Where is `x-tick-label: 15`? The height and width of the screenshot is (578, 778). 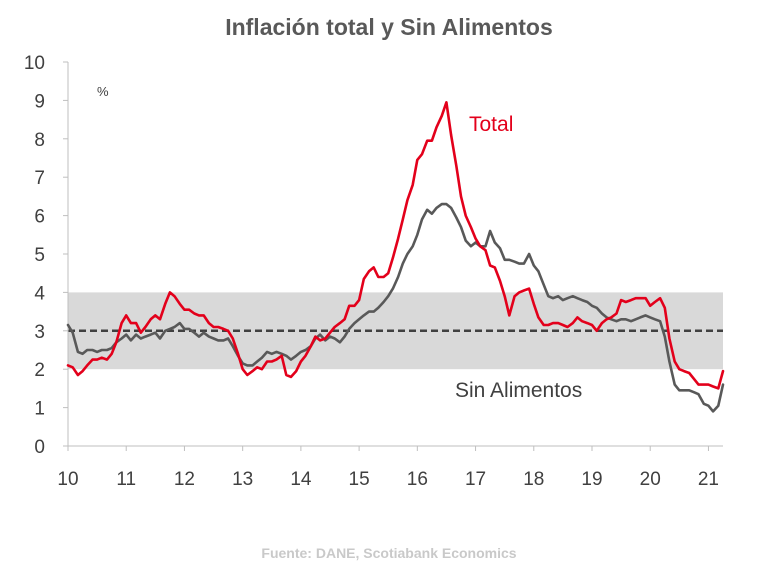 x-tick-label: 15 is located at coordinates (359, 479).